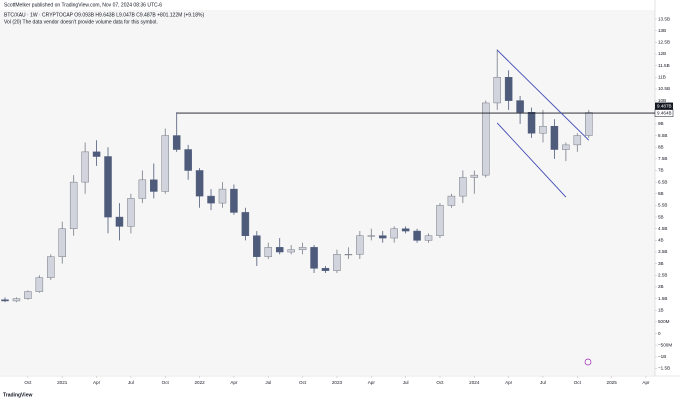 The width and height of the screenshot is (680, 401). What do you see at coordinates (337, 382) in the screenshot?
I see `x-tick-label: 2023` at bounding box center [337, 382].